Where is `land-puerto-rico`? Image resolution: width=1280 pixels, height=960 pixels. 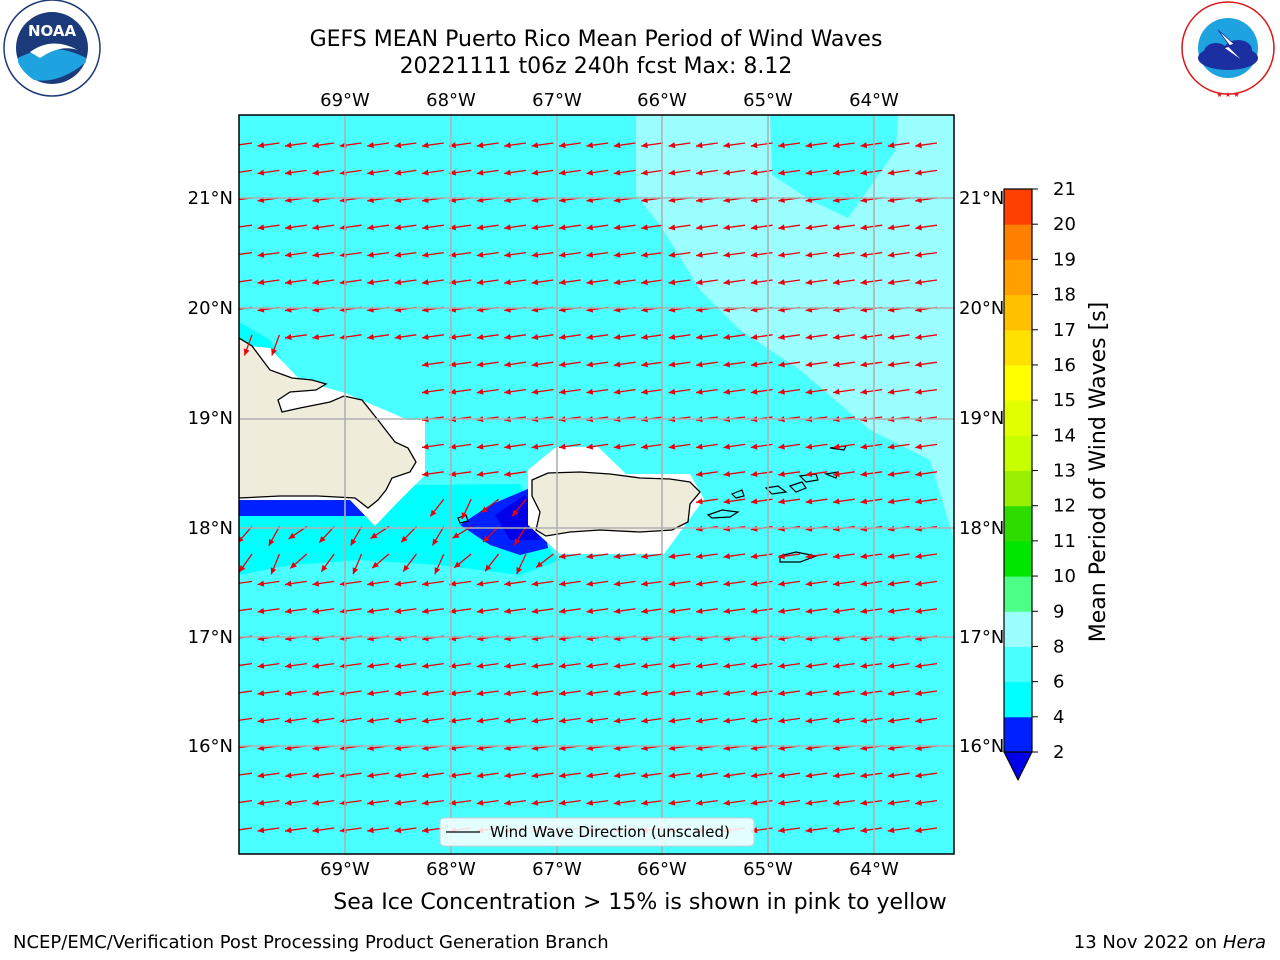
land-puerto-rico is located at coordinates (616, 504).